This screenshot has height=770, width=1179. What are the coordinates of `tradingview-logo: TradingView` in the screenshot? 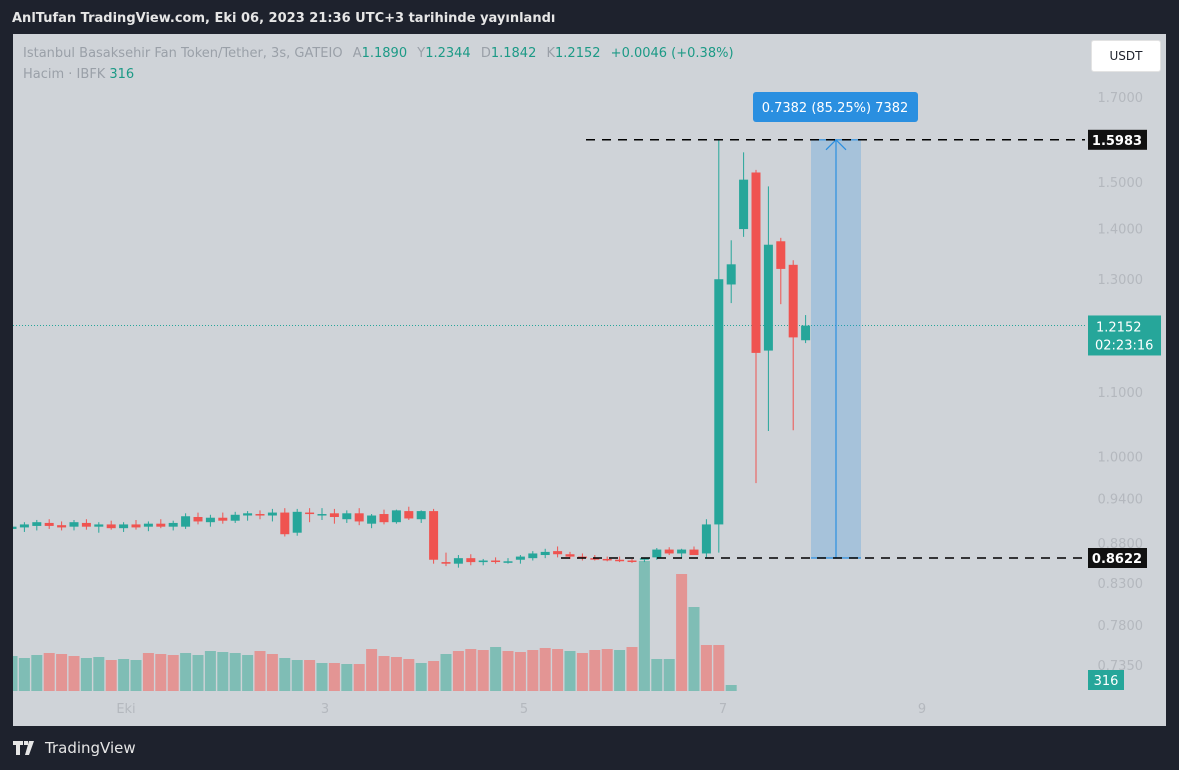 It's located at (74, 748).